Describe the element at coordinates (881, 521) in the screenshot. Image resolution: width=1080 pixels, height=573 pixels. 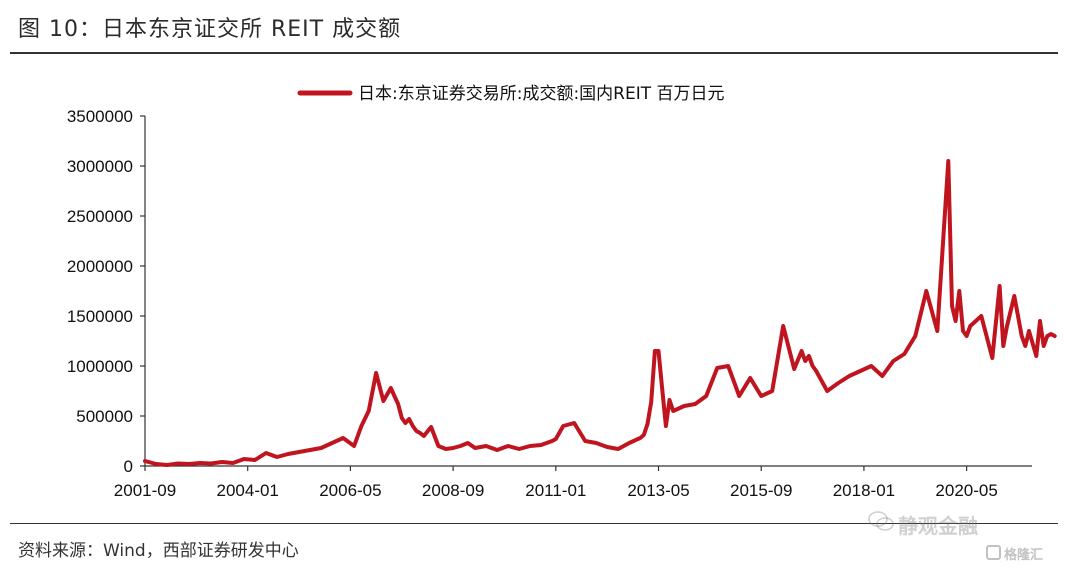
I see `wechat-icon` at that location.